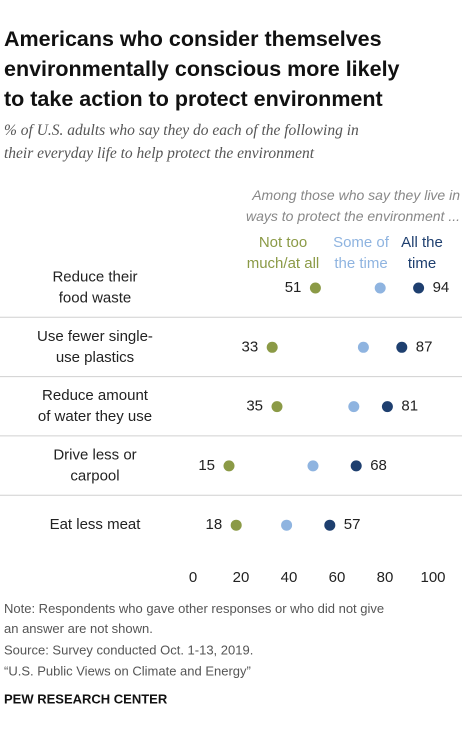 Image resolution: width=474 pixels, height=739 pixels. Describe the element at coordinates (95, 406) in the screenshot. I see `category-label: Reduce amount of water they use` at that location.